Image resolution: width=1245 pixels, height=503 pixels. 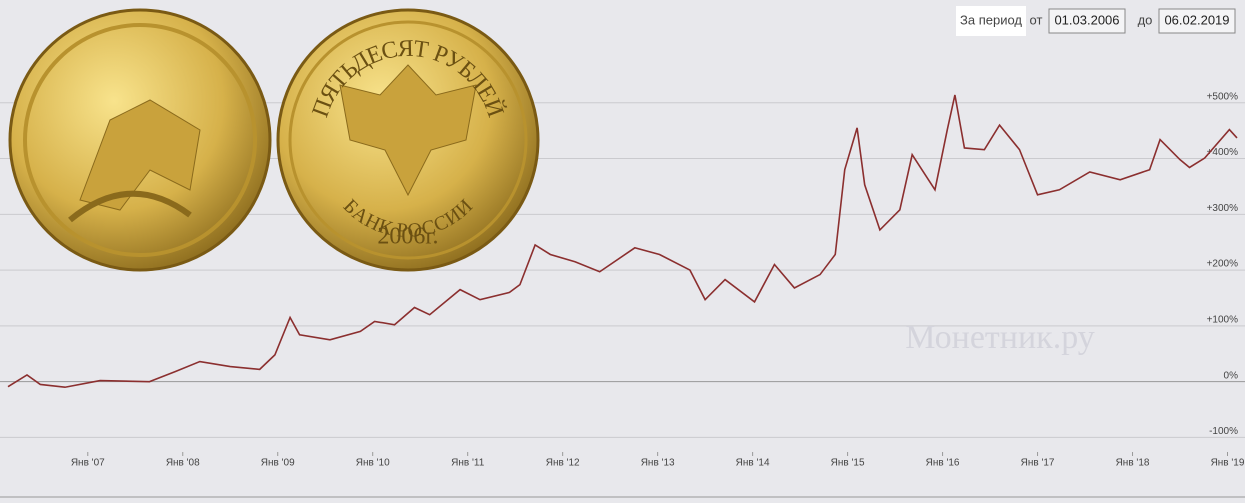 What do you see at coordinates (1145, 19) in the screenshot?
I see `to-label: до` at bounding box center [1145, 19].